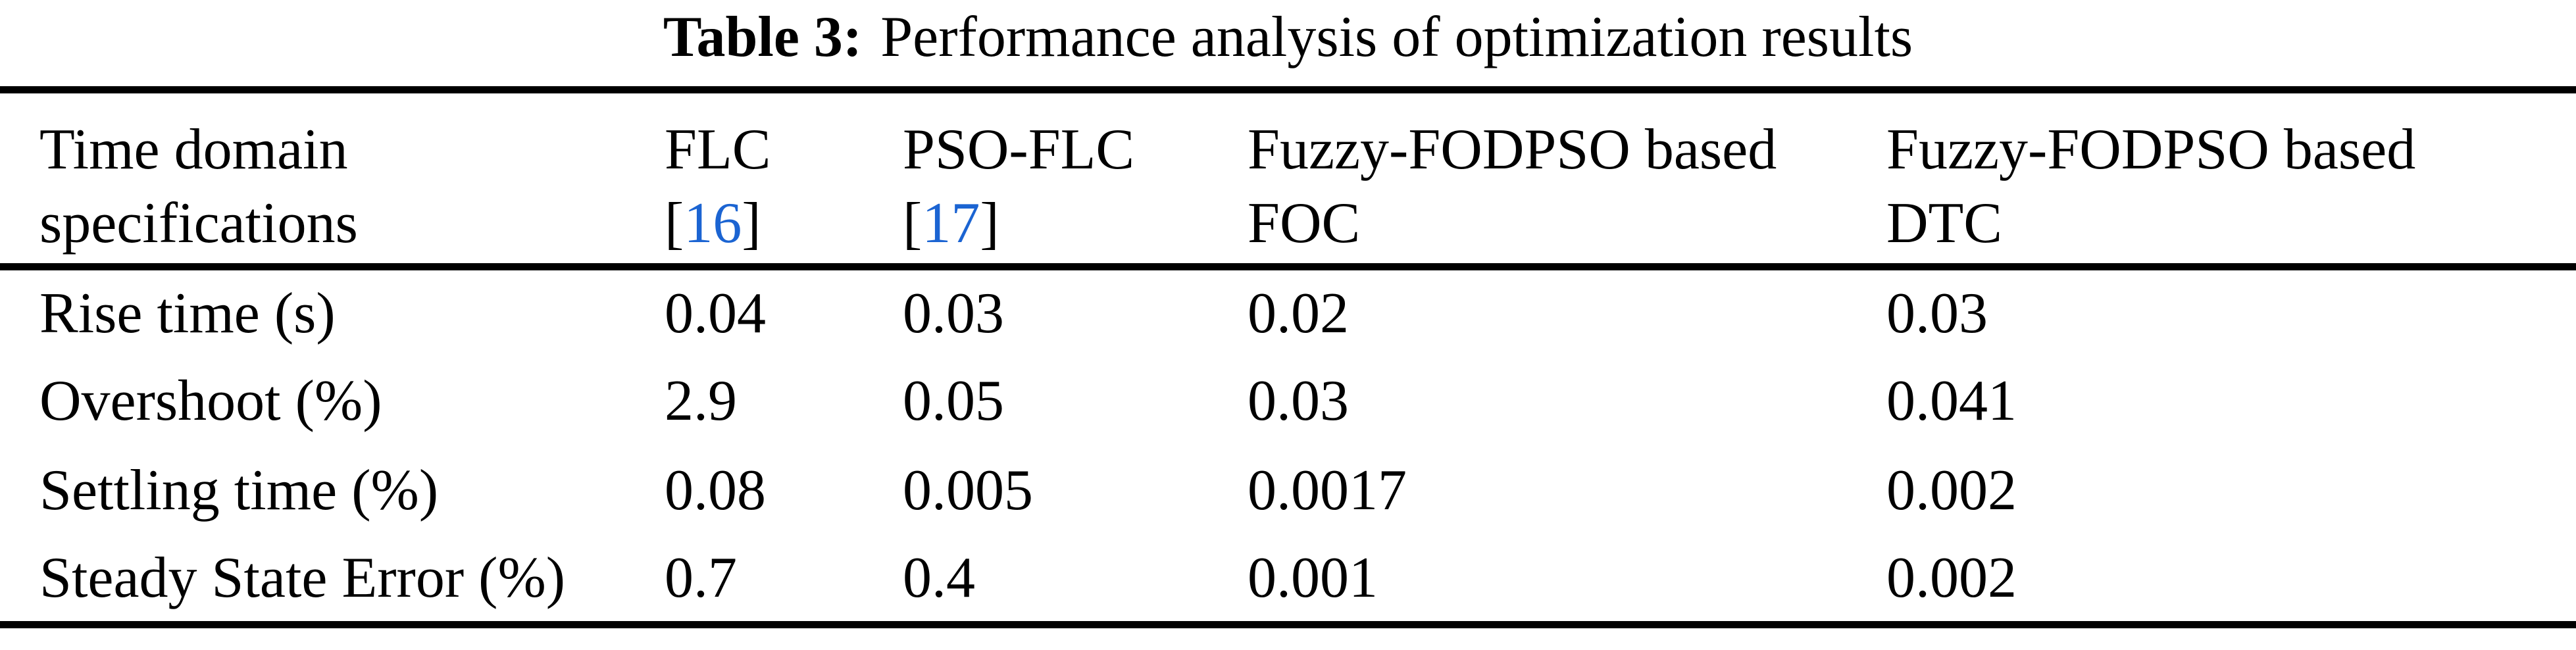  I want to click on row-label: Steady State Error (%), so click(302, 579).